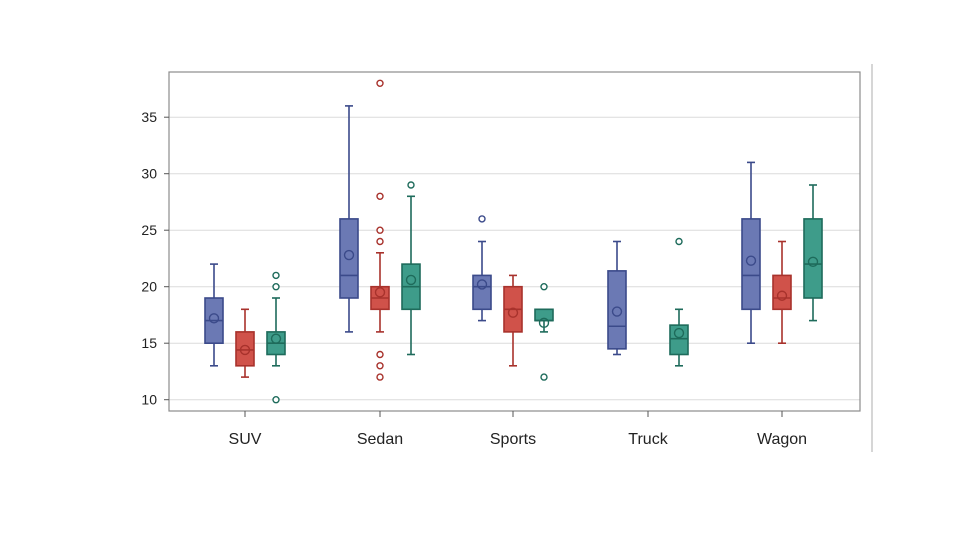 The image size is (960, 540). Describe the element at coordinates (149, 230) in the screenshot. I see `y-tick-label: 25` at that location.